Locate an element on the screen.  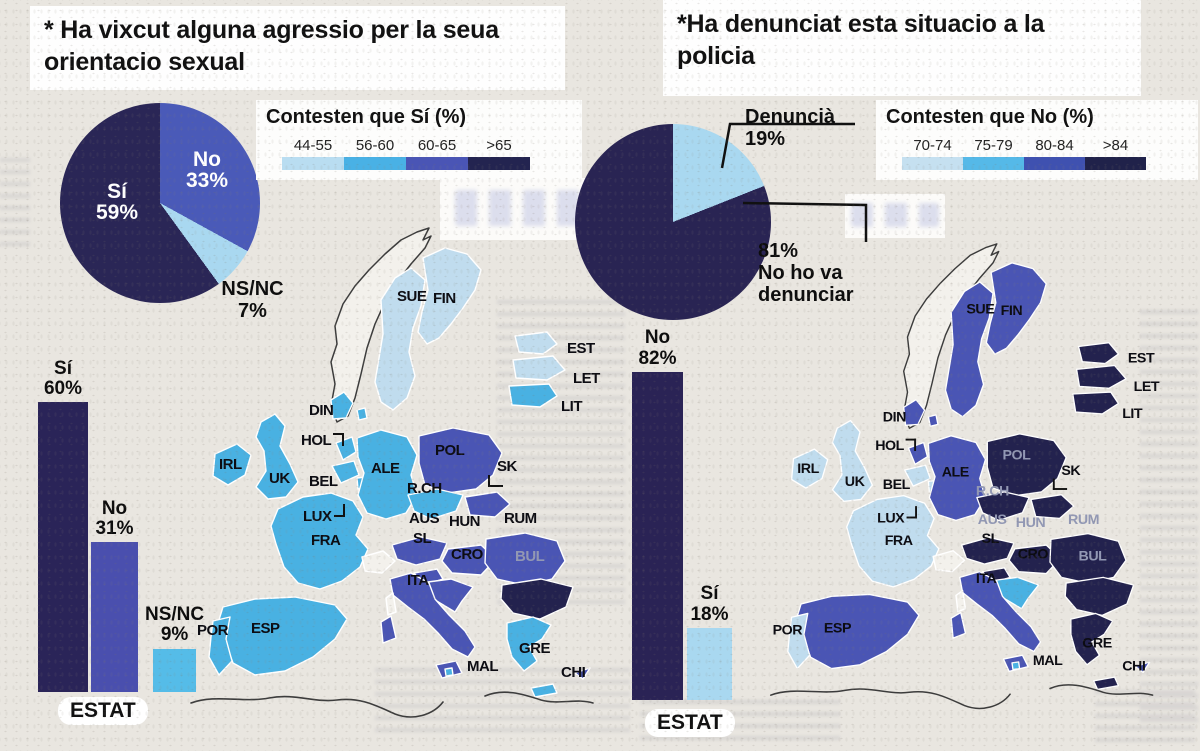
country-sk is located at coordinates (487, 504).